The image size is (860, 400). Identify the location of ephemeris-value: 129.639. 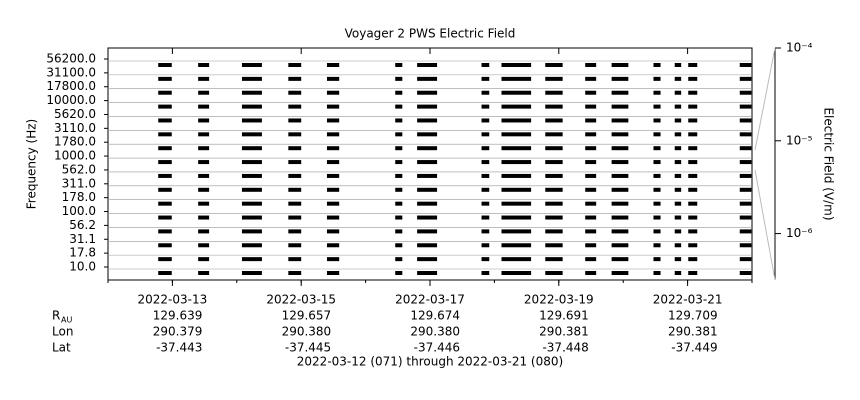
(178, 316).